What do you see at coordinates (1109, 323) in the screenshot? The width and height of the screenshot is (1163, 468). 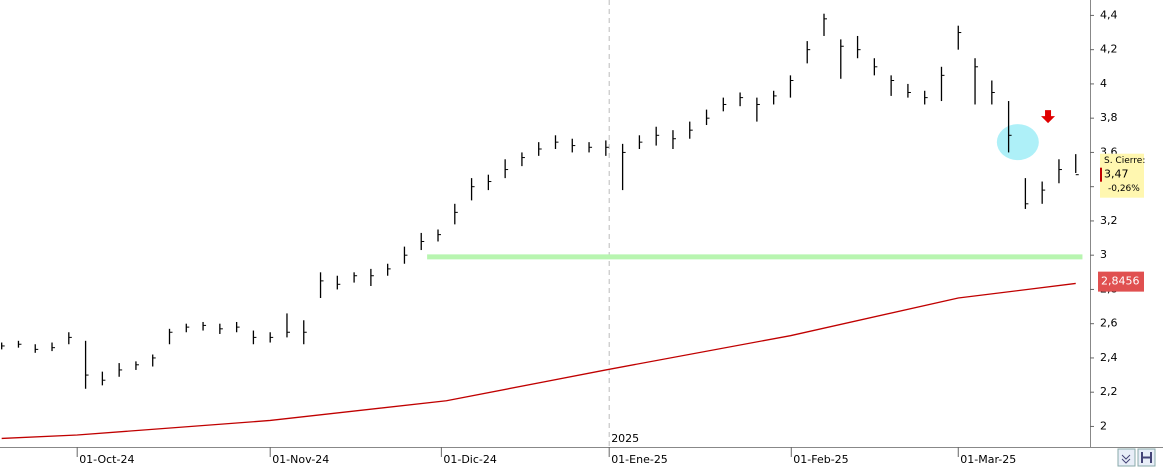 I see `y-tick-label: 2,6` at bounding box center [1109, 323].